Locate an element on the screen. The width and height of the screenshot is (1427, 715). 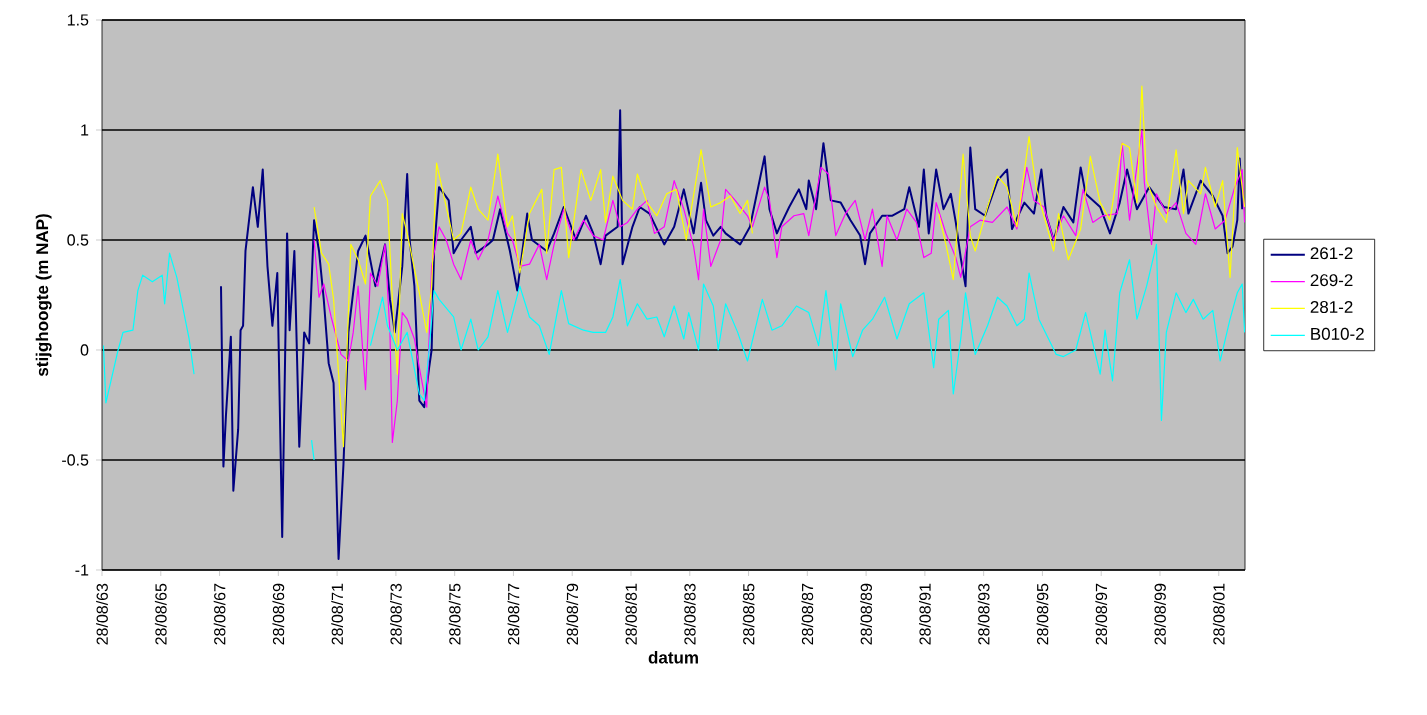
x-tick-label: 28/08/85 is located at coordinates (748, 614).